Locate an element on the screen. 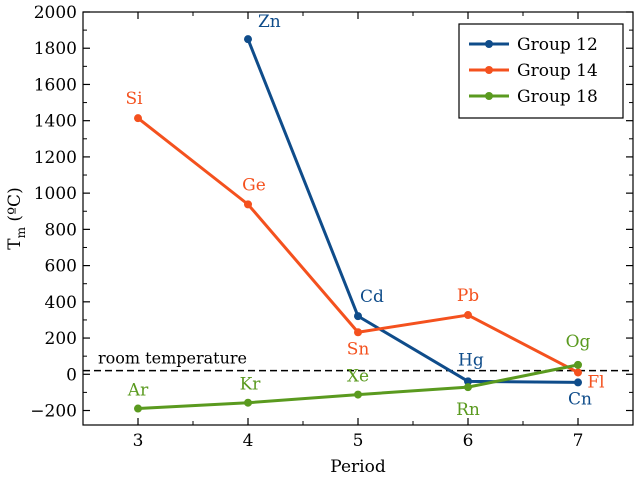  legend-label: Group 18 is located at coordinates (557, 97).